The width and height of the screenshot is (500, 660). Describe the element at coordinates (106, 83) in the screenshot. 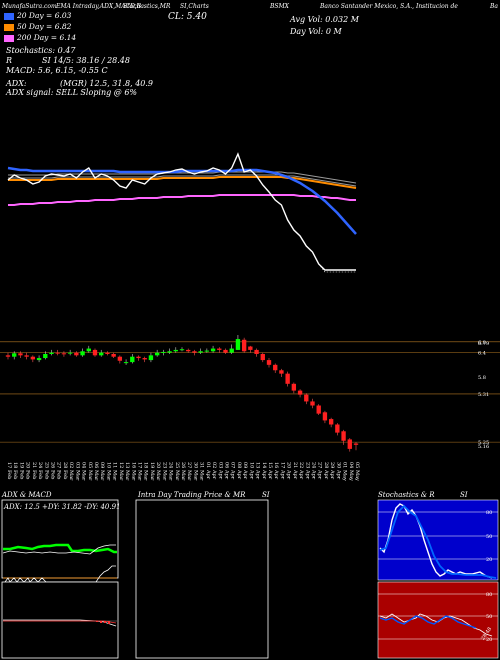

I see `adx-mgr-values: (MGR) 12.5, 31.8, 40.9` at that location.